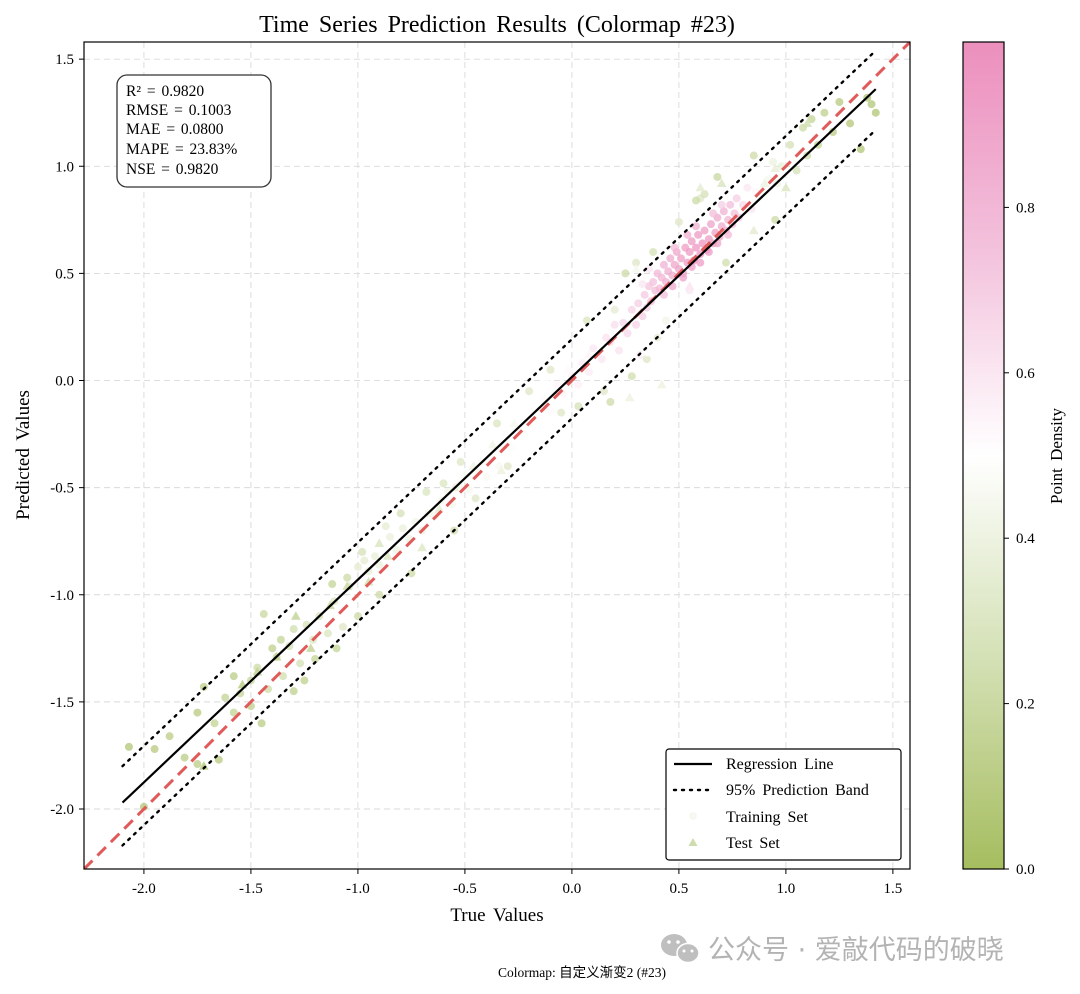 The image size is (1080, 994). Describe the element at coordinates (786, 889) in the screenshot. I see `x-tick-label: 1.0` at that location.